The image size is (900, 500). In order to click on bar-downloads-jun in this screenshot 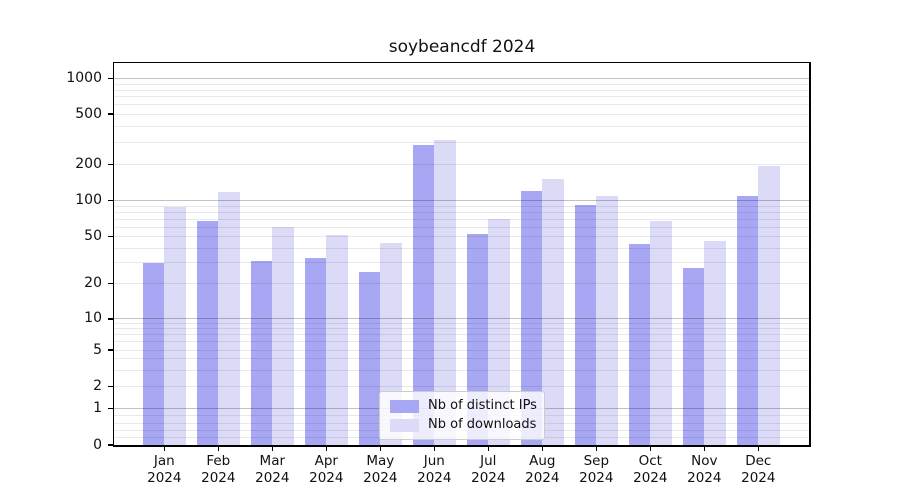, I will do `click(445, 292)`.